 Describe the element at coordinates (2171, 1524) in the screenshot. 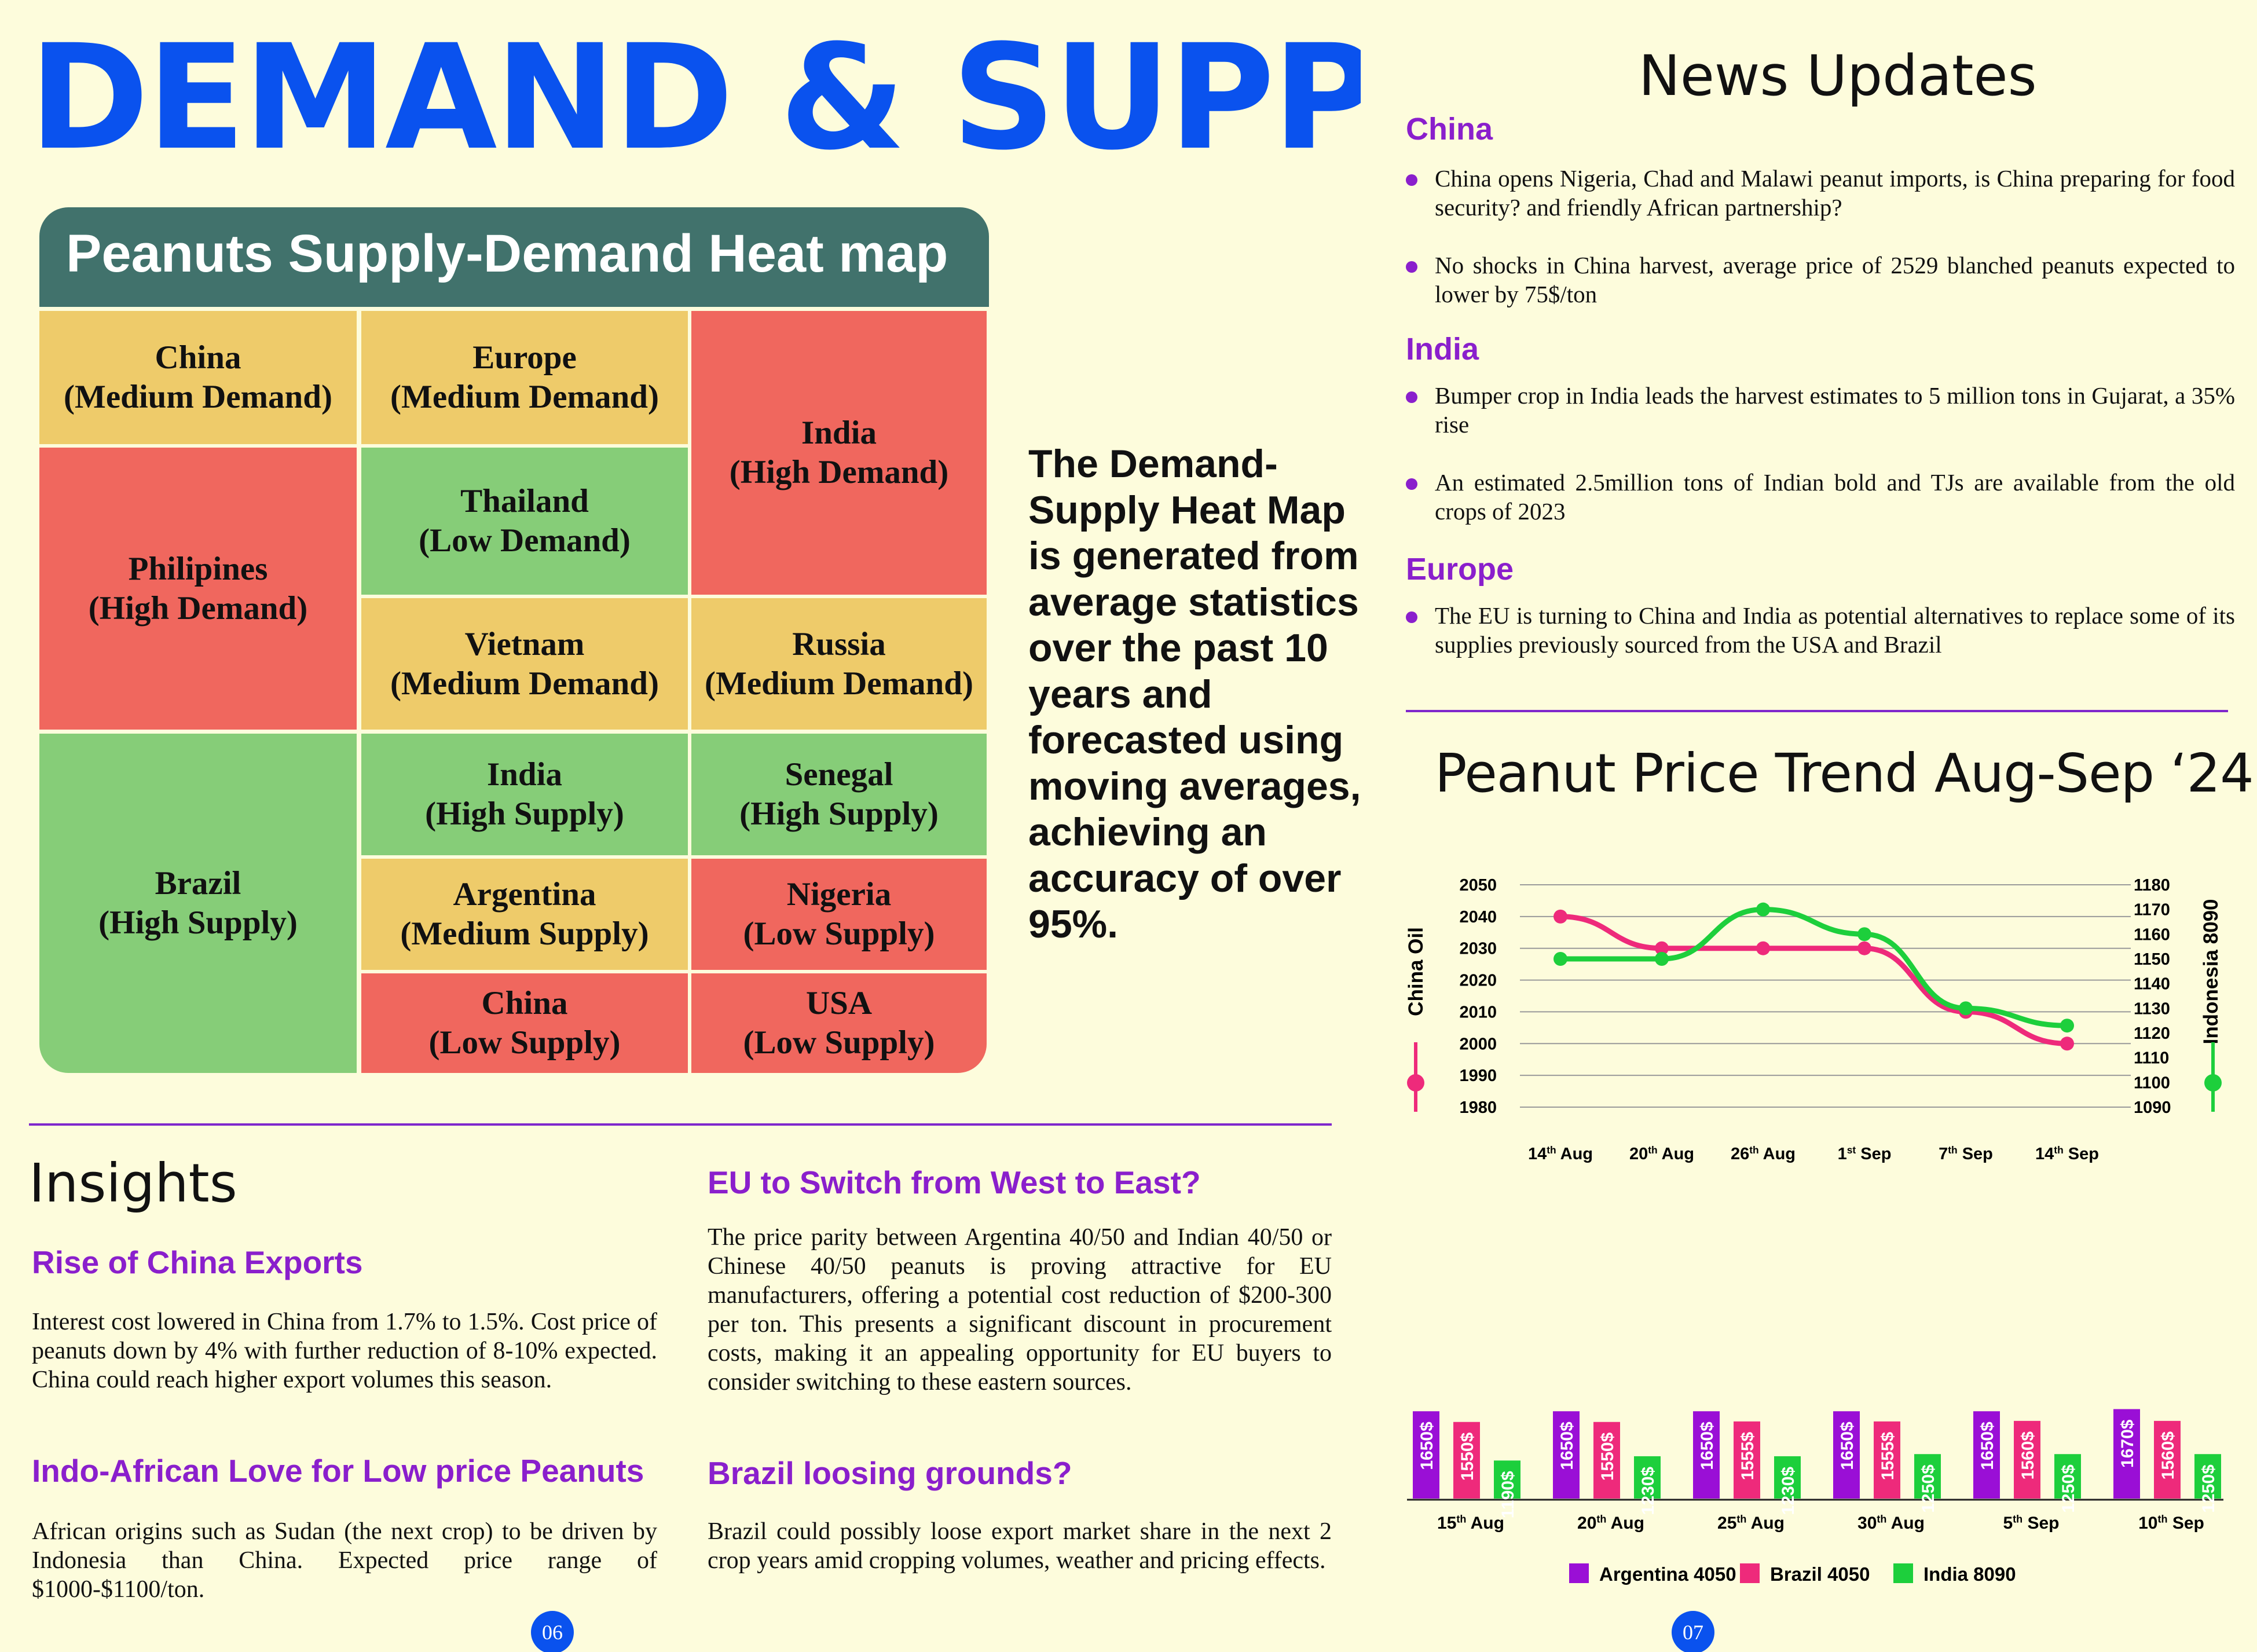

I see `x-tick: 10th Sep` at that location.